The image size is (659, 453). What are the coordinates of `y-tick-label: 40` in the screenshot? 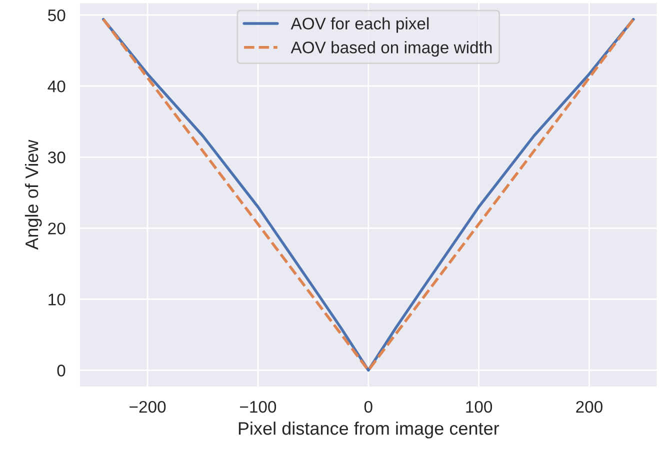 It's located at (57, 86).